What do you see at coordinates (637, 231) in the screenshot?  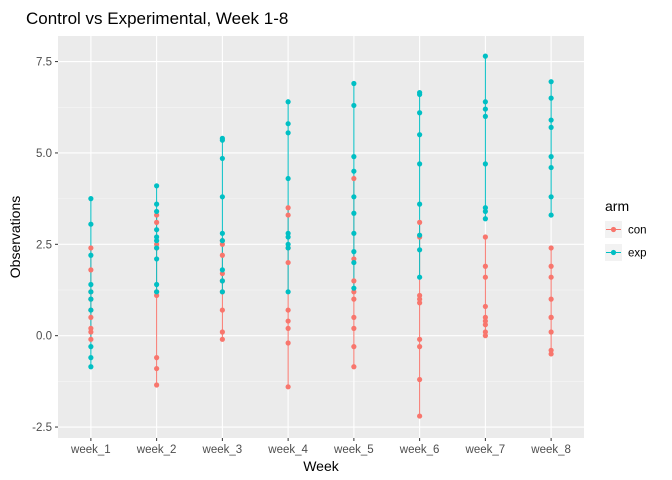 I see `legend-label-con: con` at bounding box center [637, 231].